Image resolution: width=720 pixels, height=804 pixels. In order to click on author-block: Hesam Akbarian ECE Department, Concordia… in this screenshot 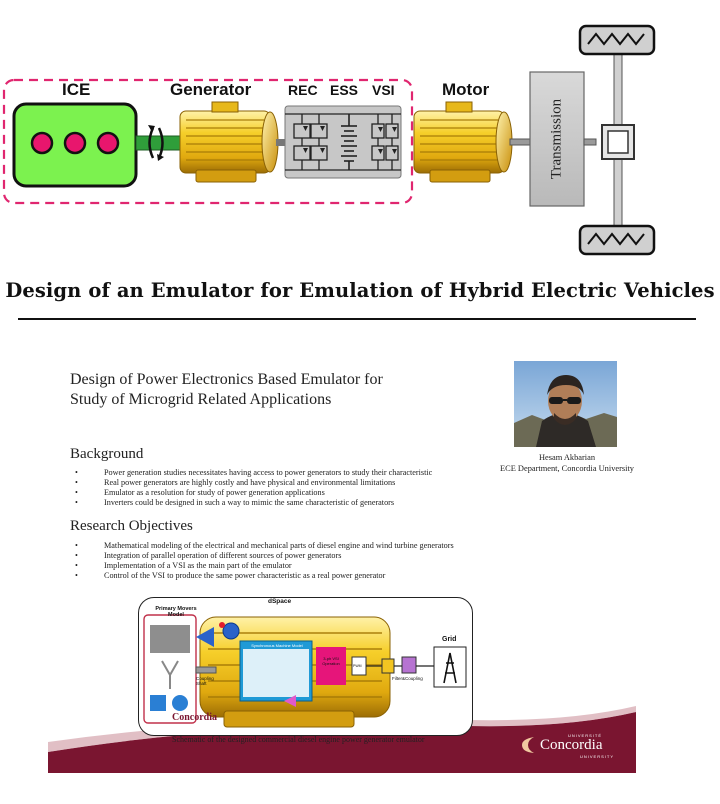, I will do `click(567, 463)`.